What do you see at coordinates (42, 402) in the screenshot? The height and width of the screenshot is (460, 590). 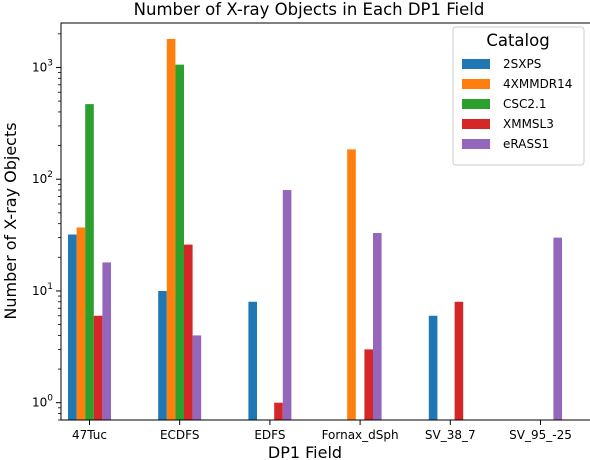 I see `y-tick-label: 10⁰` at bounding box center [42, 402].